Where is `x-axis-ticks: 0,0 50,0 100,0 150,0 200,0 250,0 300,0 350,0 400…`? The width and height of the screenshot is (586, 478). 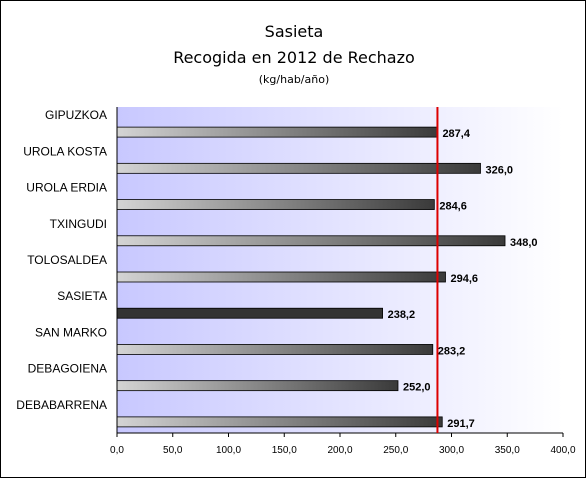 x-axis-ticks: 0,0 50,0 100,0 150,0 200,0 250,0 300,0 350,0 400… is located at coordinates (343, 444).